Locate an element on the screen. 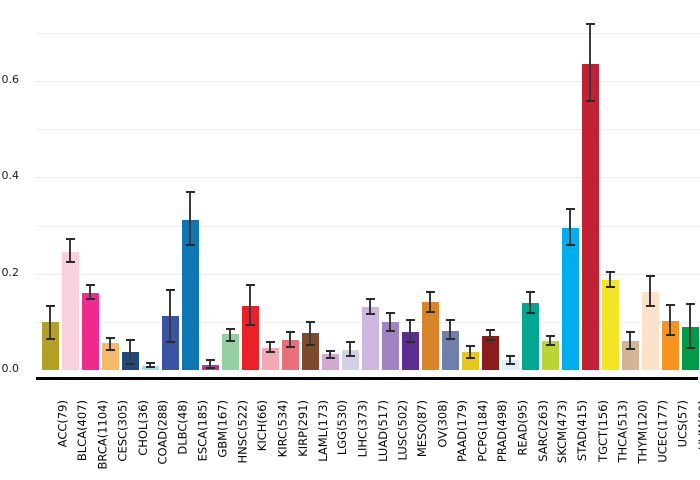  x-tick-label: BRCA(1104) is located at coordinates (102, 435).